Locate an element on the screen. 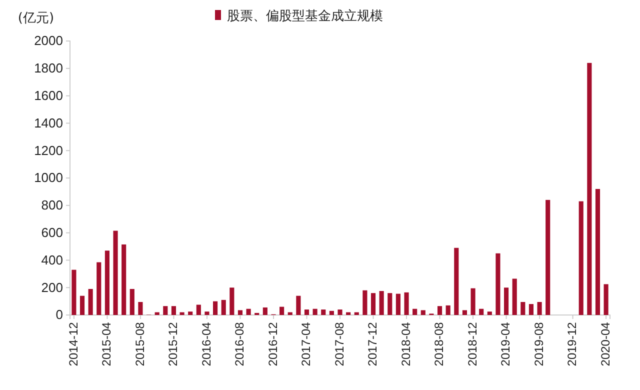 This screenshot has height=390, width=640. y-tick-label: 1000 is located at coordinates (48, 178).